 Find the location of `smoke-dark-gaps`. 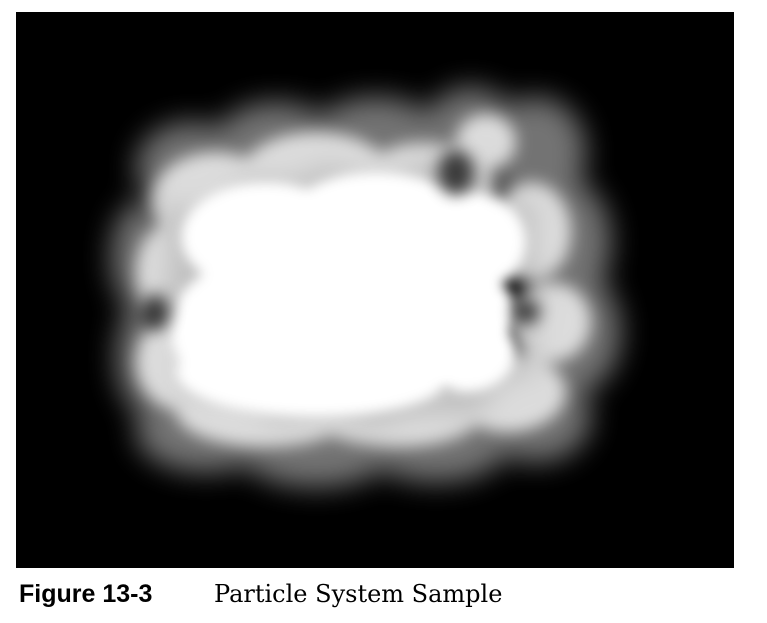

smoke-dark-gaps is located at coordinates (341, 240).